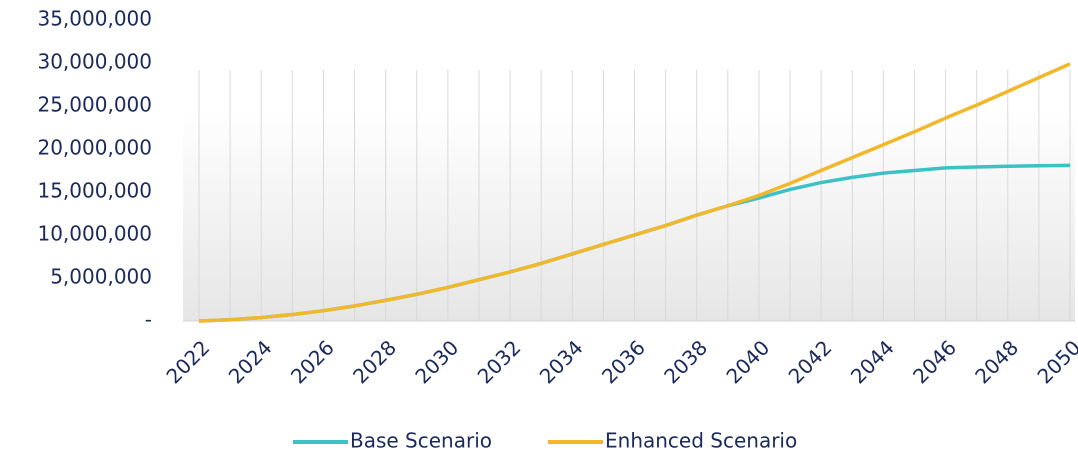 This screenshot has width=1078, height=458. What do you see at coordinates (421, 441) in the screenshot?
I see `legend-label: Base Scenario` at bounding box center [421, 441].